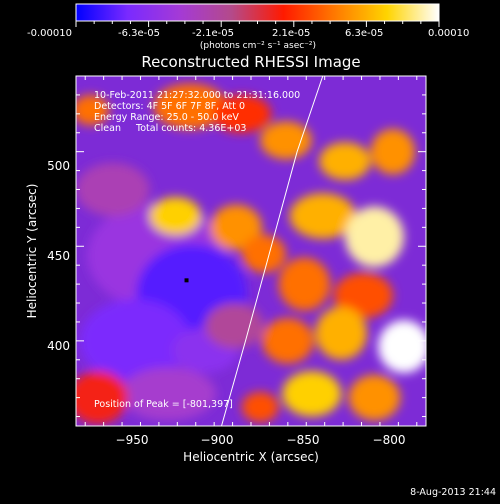 The height and width of the screenshot is (504, 500). What do you see at coordinates (448, 33) in the screenshot?
I see `colorbar-tick-label: 0.00010` at bounding box center [448, 33].